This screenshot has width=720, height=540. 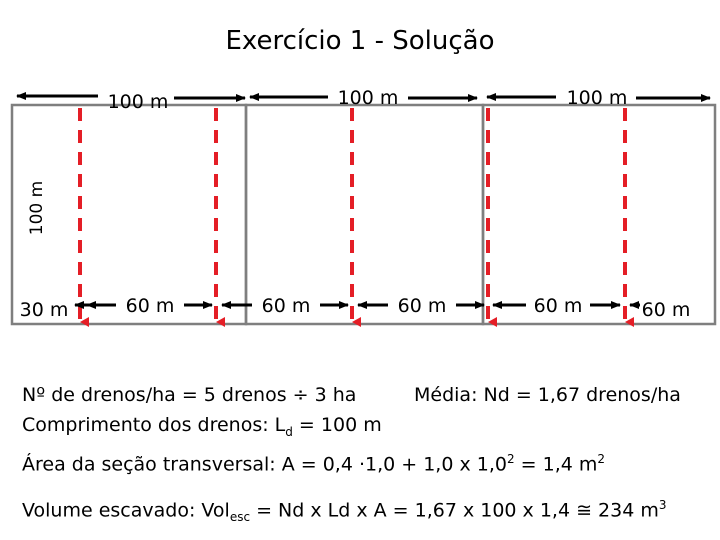 I want to click on area-middle: = 1,4 m, so click(x=556, y=464).